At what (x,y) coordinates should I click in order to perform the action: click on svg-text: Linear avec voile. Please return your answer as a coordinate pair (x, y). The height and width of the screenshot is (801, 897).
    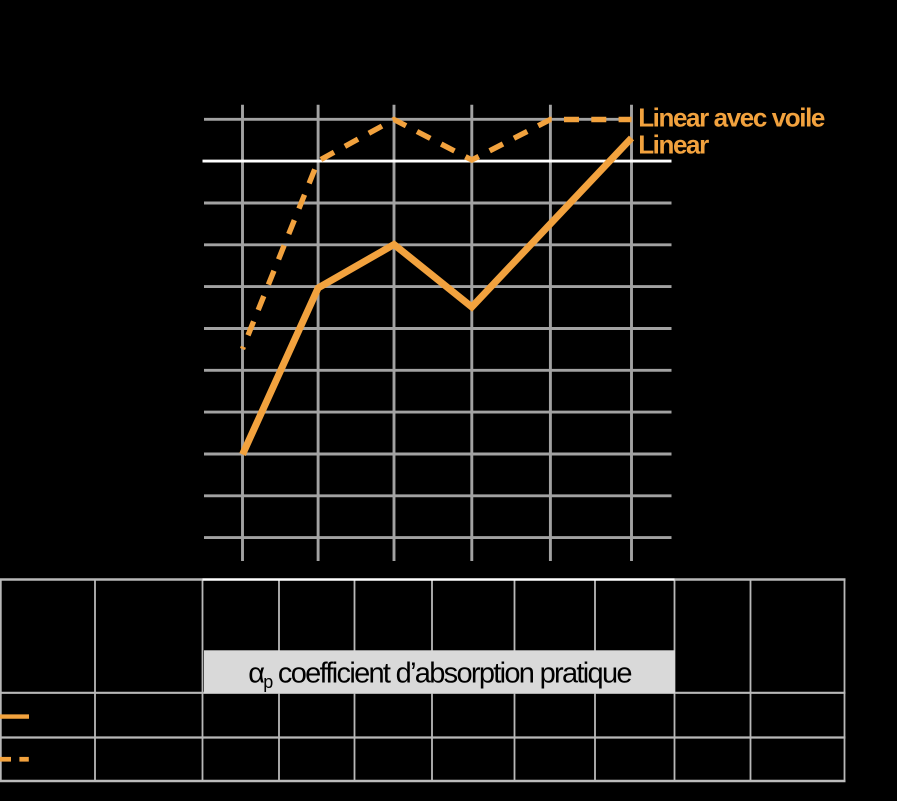
    Looking at the image, I should click on (731, 118).